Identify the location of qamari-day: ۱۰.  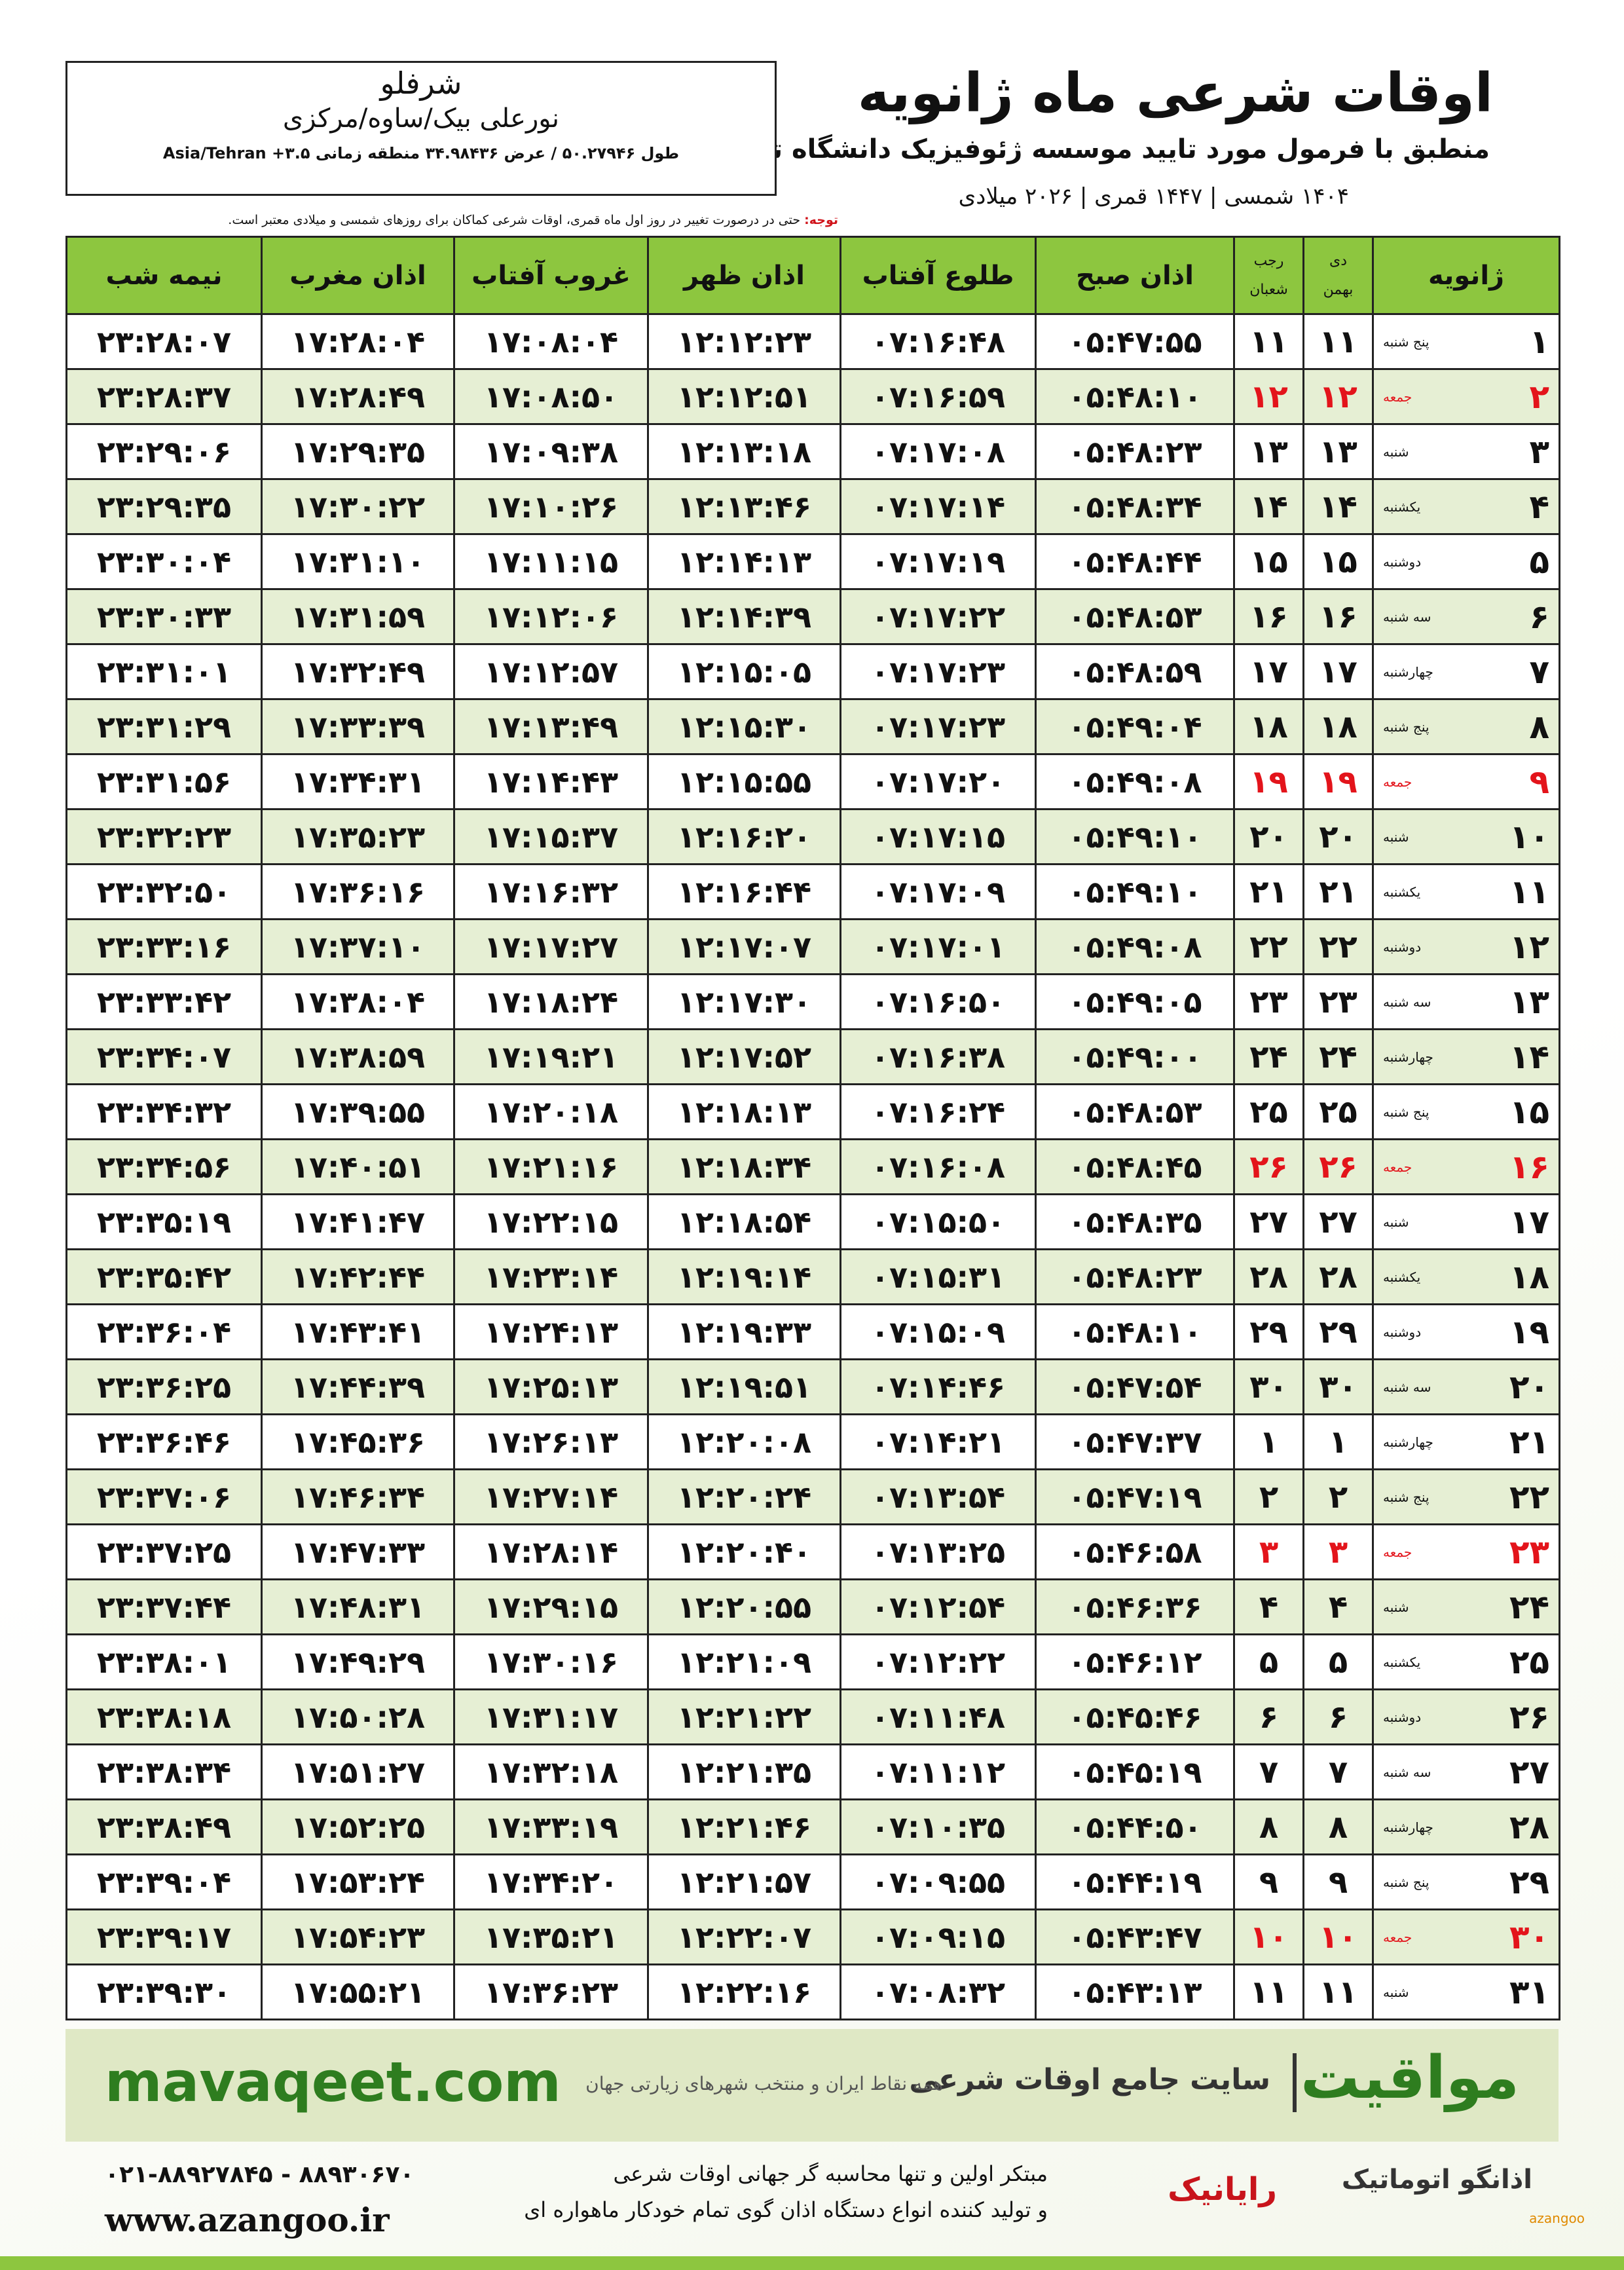
(1268, 1936).